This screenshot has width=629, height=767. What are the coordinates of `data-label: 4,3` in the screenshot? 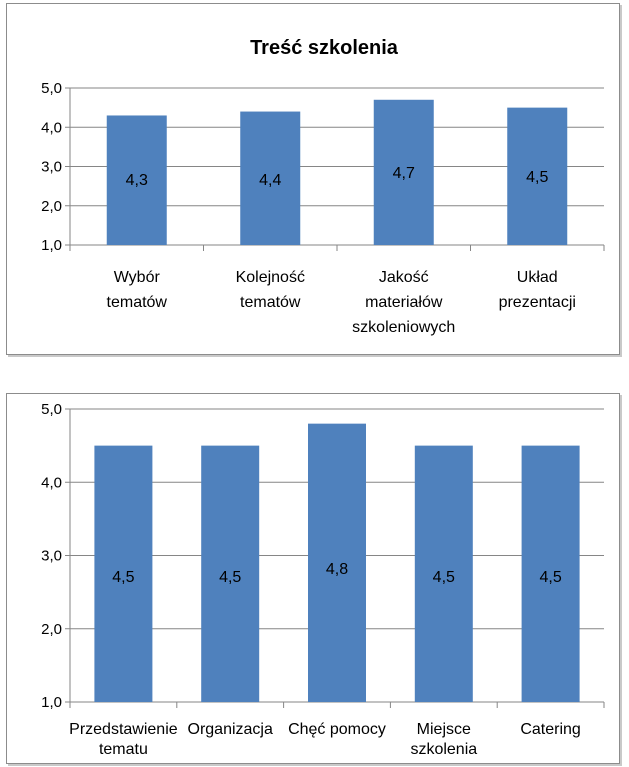 It's located at (137, 180).